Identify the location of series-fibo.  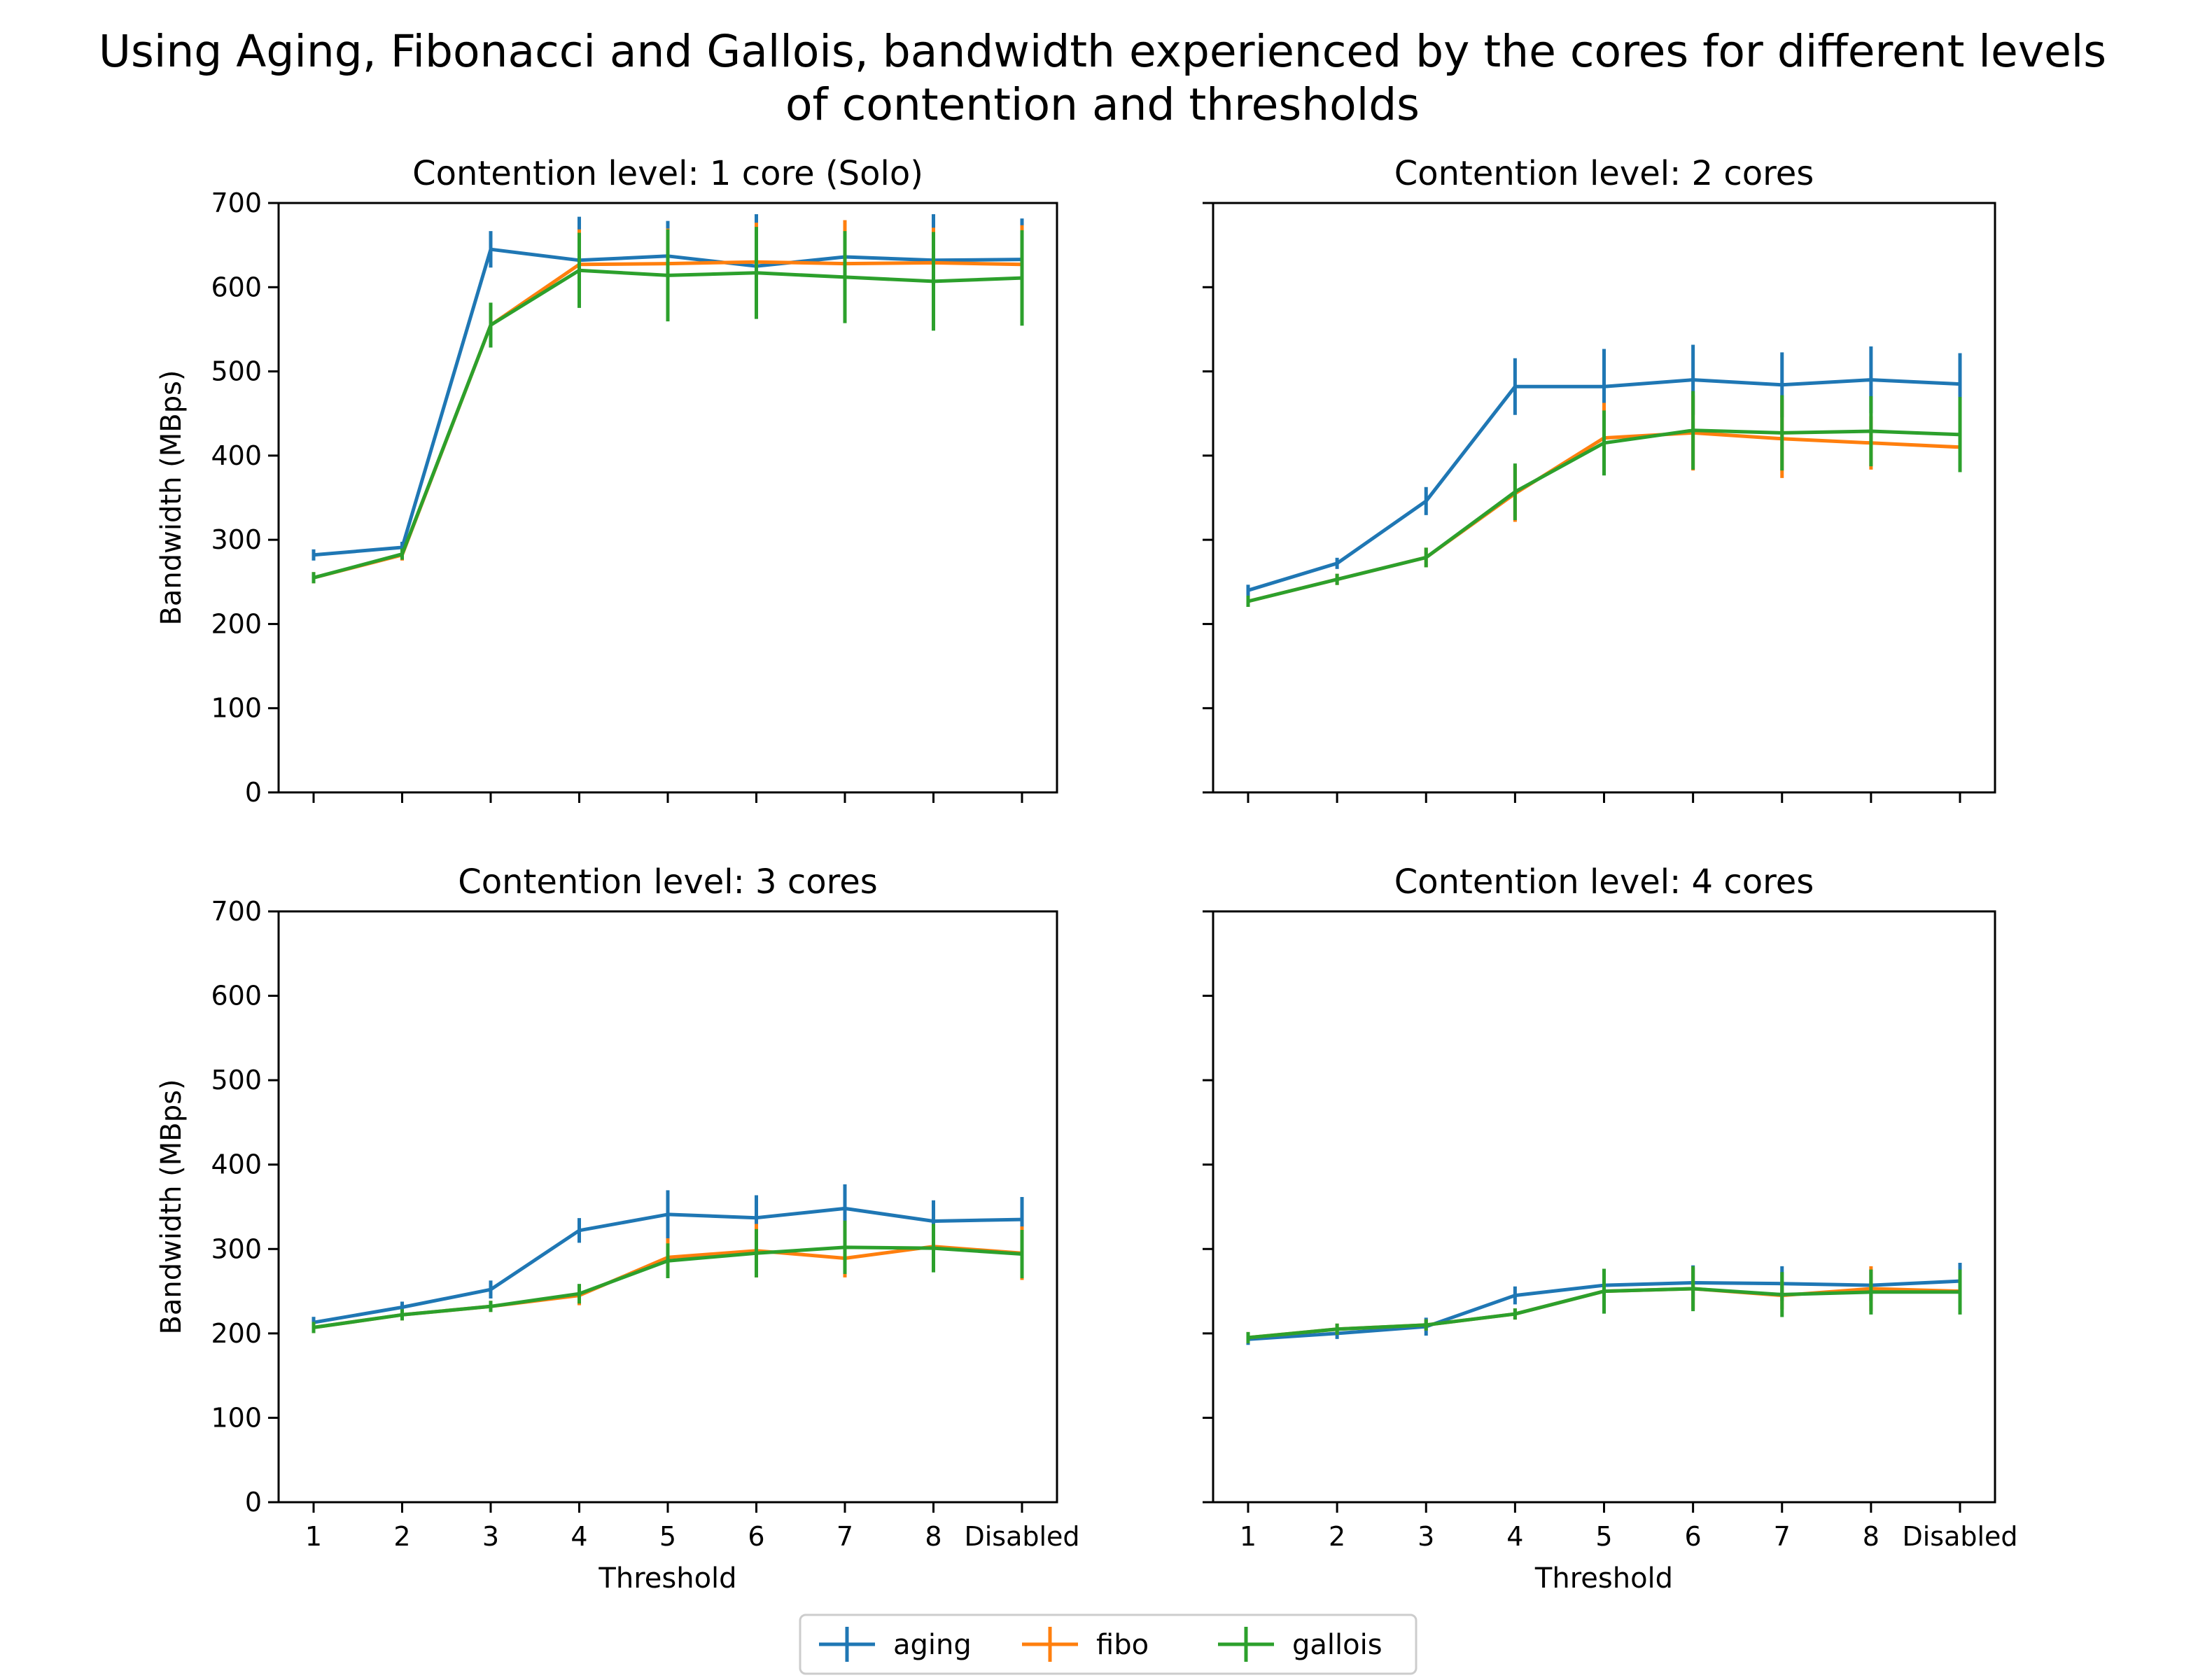
(668, 1279).